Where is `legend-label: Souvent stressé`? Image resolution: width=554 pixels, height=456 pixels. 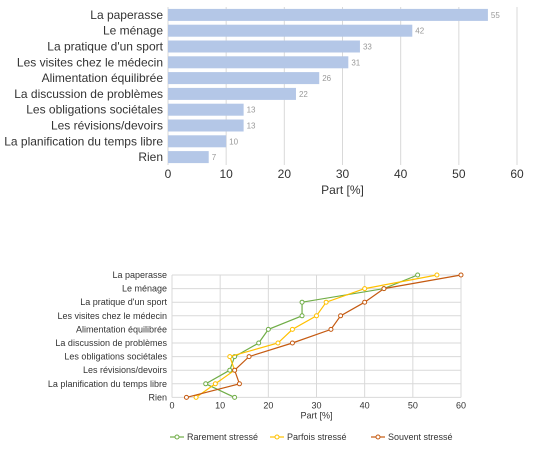
legend-label: Souvent stressé is located at coordinates (420, 437).